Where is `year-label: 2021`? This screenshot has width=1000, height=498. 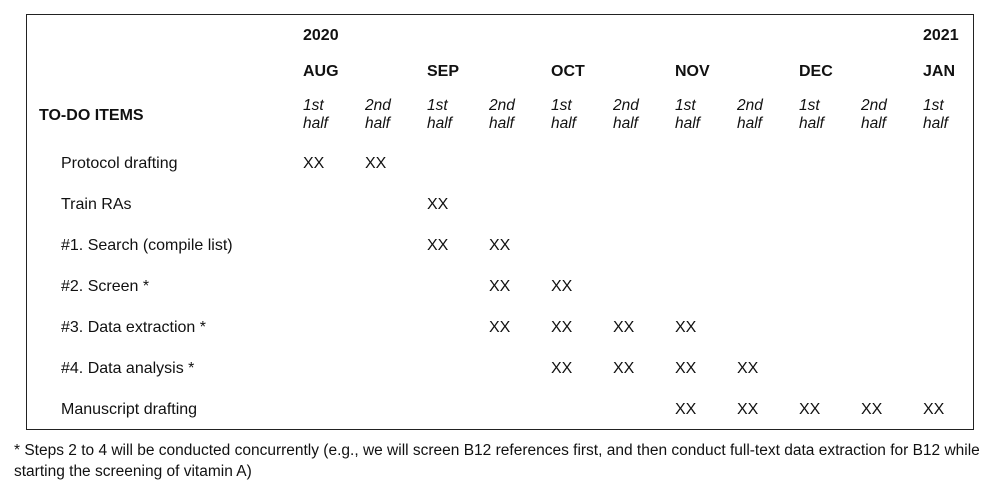 year-label: 2021 is located at coordinates (941, 35).